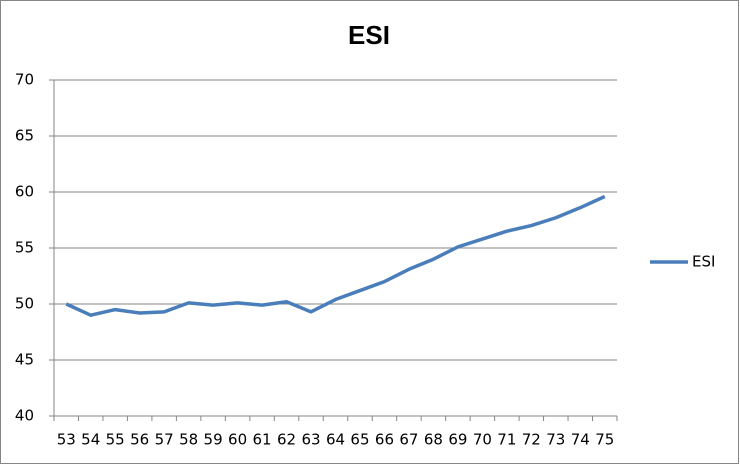 The height and width of the screenshot is (465, 740). Describe the element at coordinates (24, 80) in the screenshot. I see `y-tick-label: 70` at that location.